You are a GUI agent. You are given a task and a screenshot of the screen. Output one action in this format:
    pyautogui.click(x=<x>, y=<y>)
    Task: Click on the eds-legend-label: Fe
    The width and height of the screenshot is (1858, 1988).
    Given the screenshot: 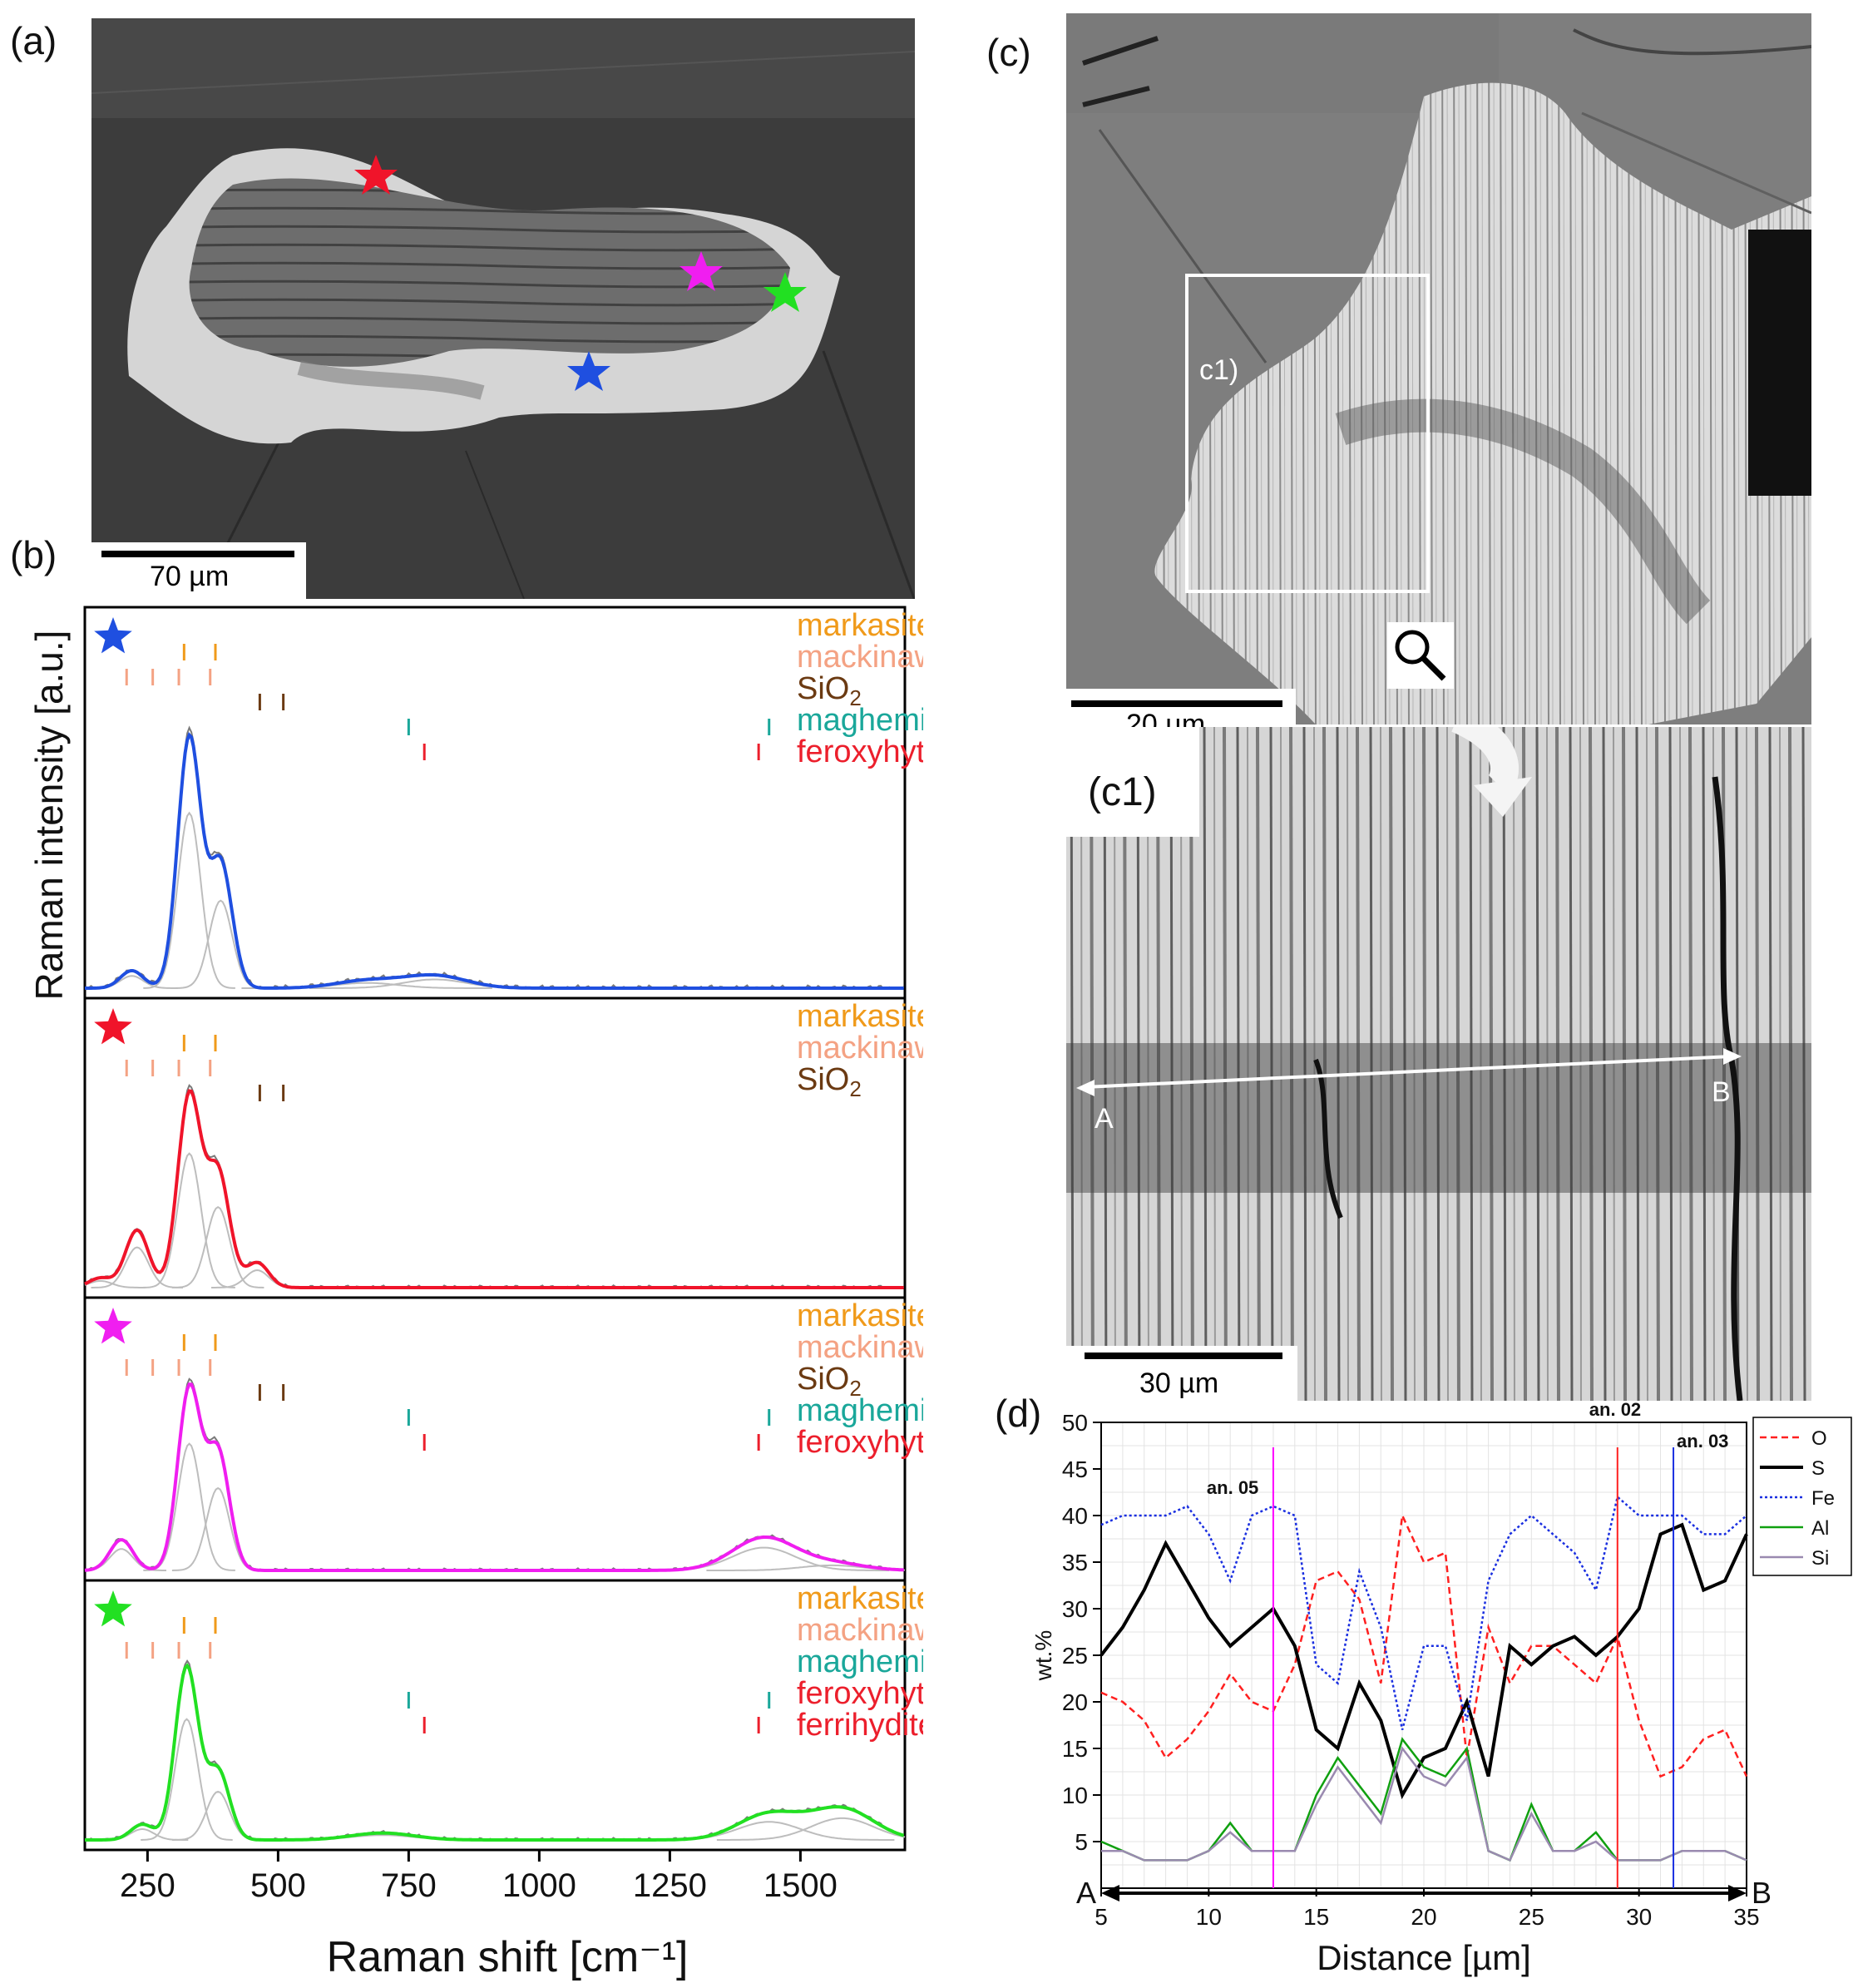 What is the action you would take?
    pyautogui.click(x=1823, y=1498)
    